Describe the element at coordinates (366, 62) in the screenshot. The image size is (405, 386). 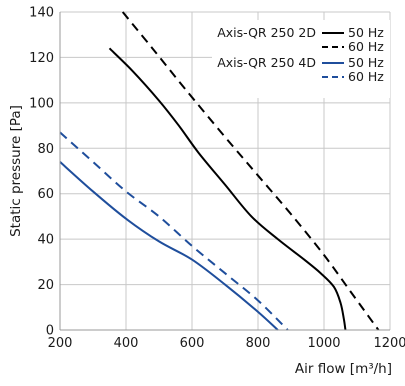
I see `legend-entry-label-2: 50 Hz` at that location.